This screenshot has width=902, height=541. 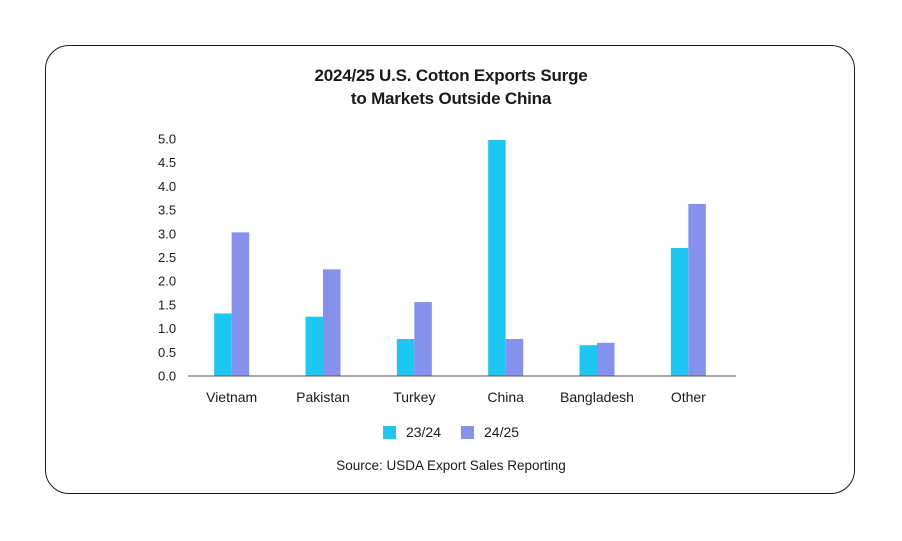 What do you see at coordinates (240, 304) in the screenshot?
I see `bar-24-25-vietnam` at bounding box center [240, 304].